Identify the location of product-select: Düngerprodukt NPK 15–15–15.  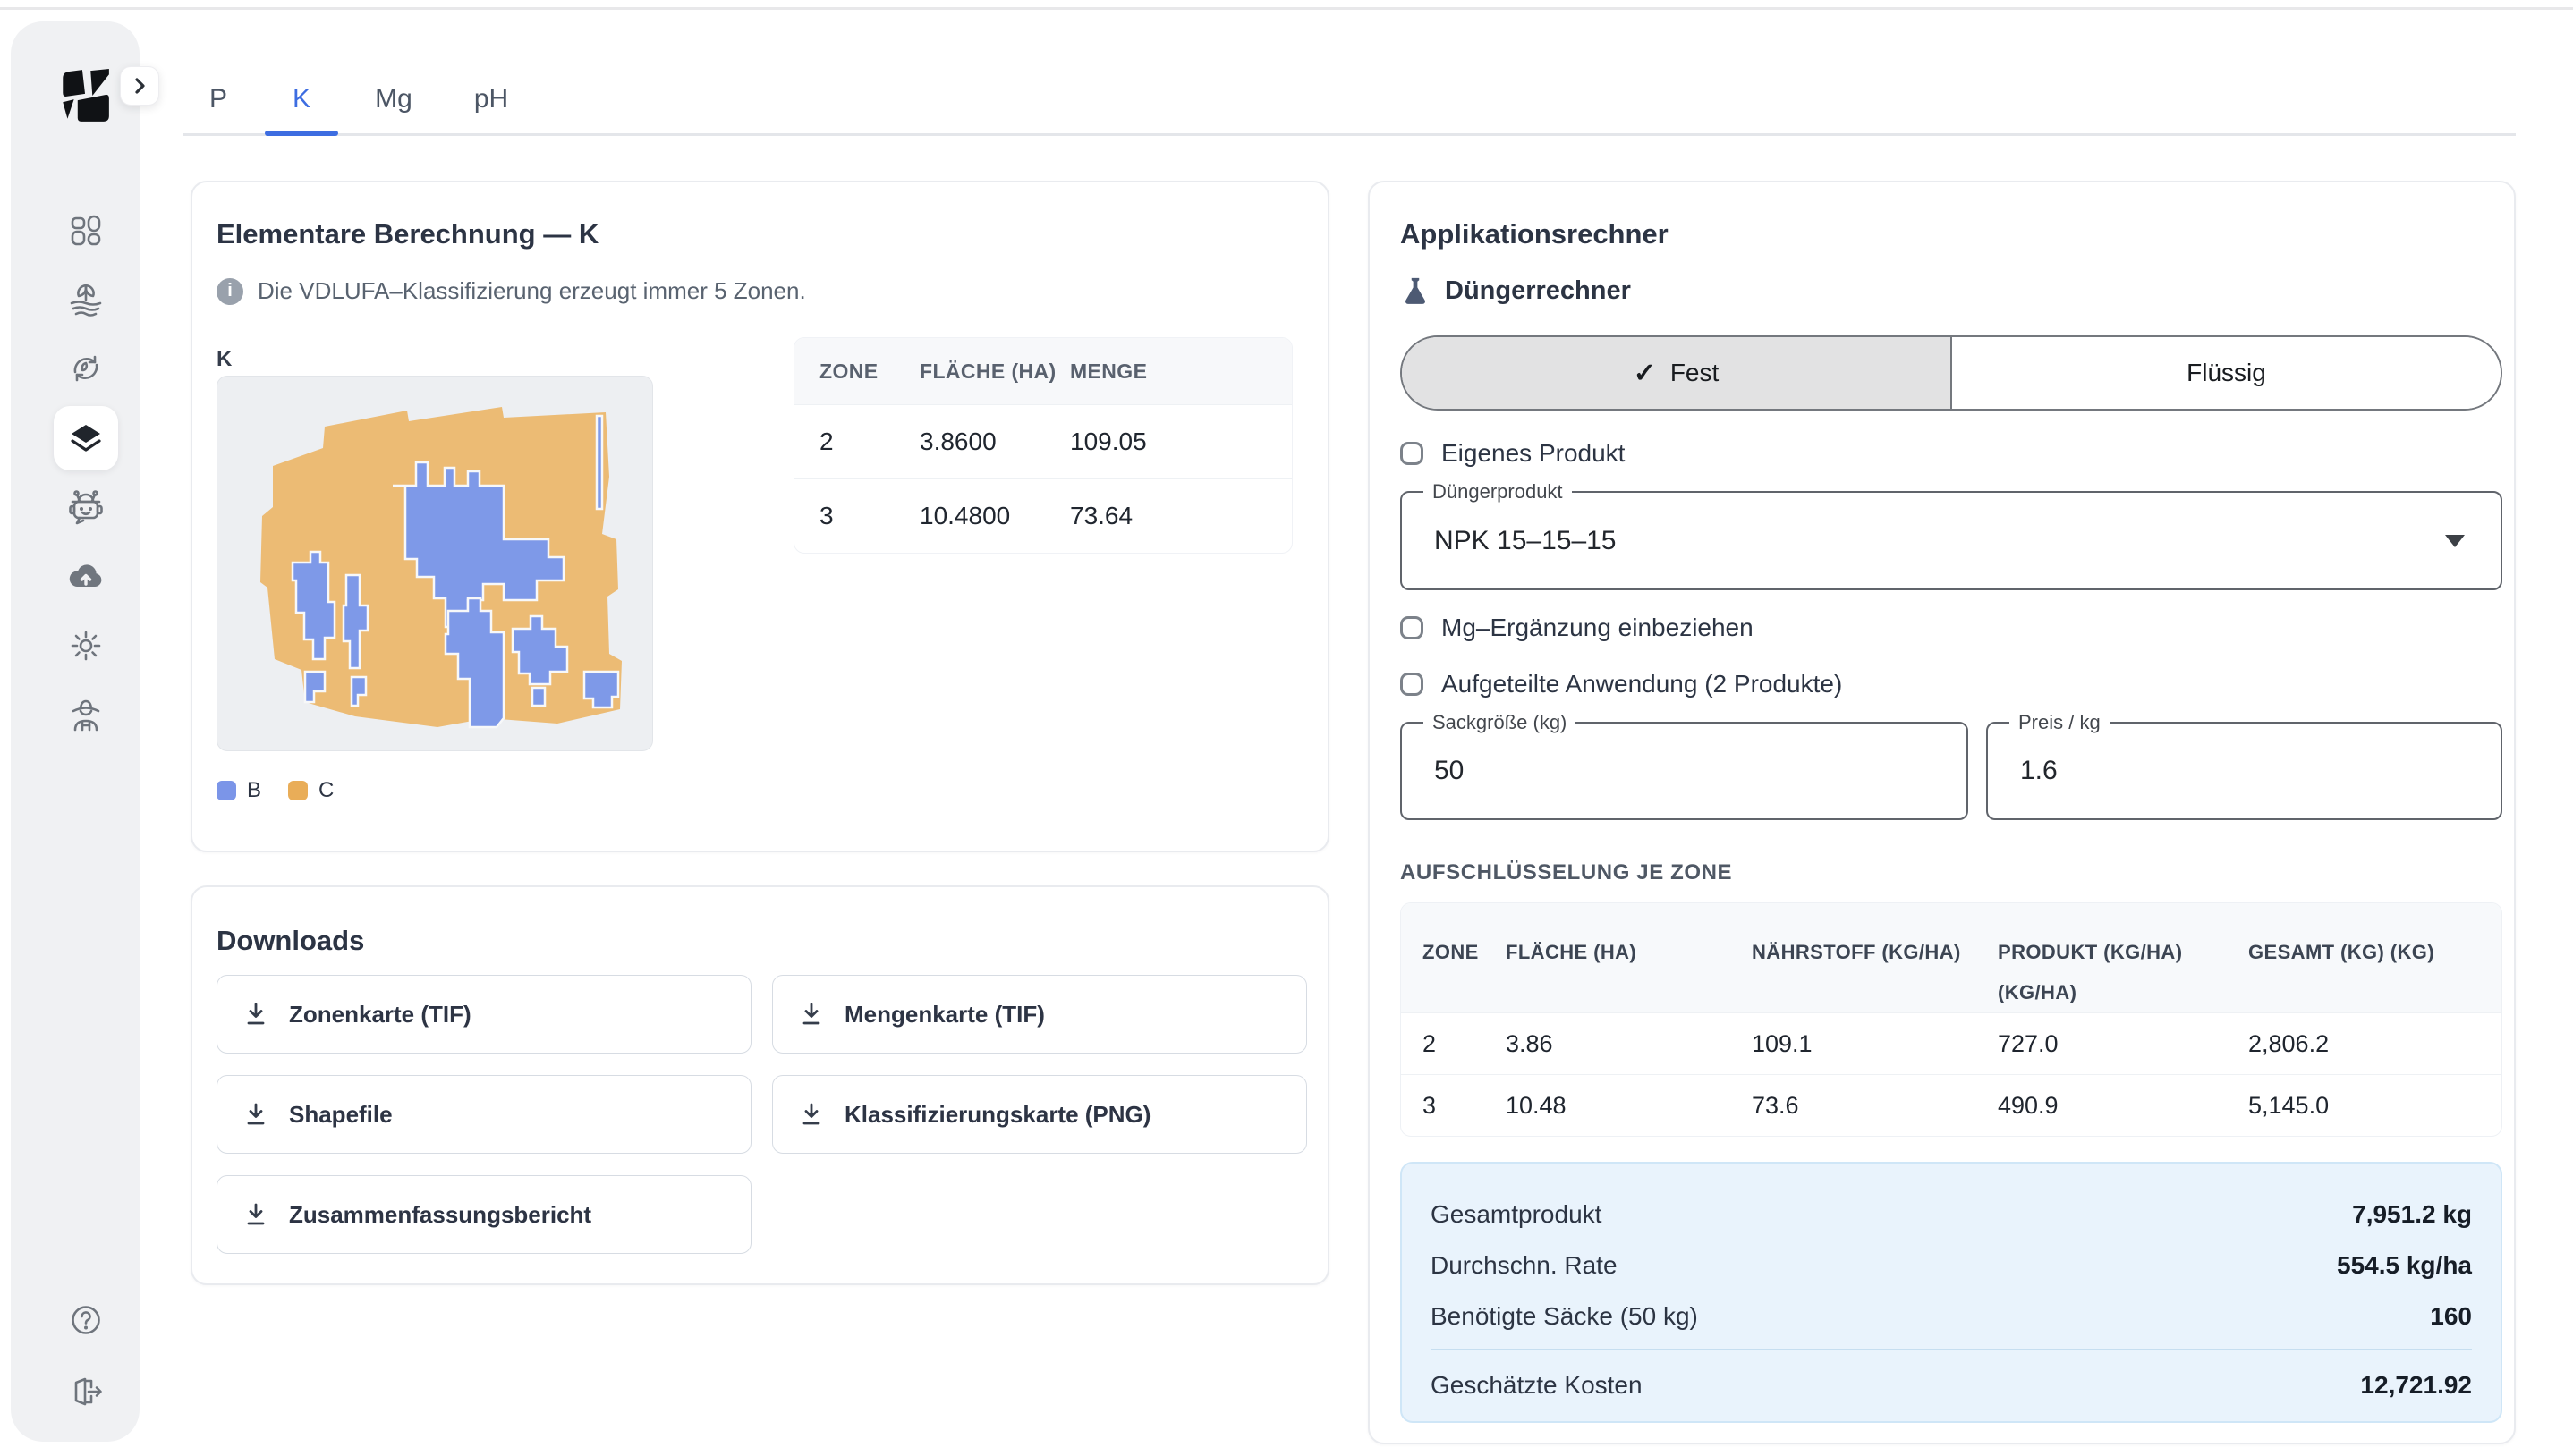
(1951, 534).